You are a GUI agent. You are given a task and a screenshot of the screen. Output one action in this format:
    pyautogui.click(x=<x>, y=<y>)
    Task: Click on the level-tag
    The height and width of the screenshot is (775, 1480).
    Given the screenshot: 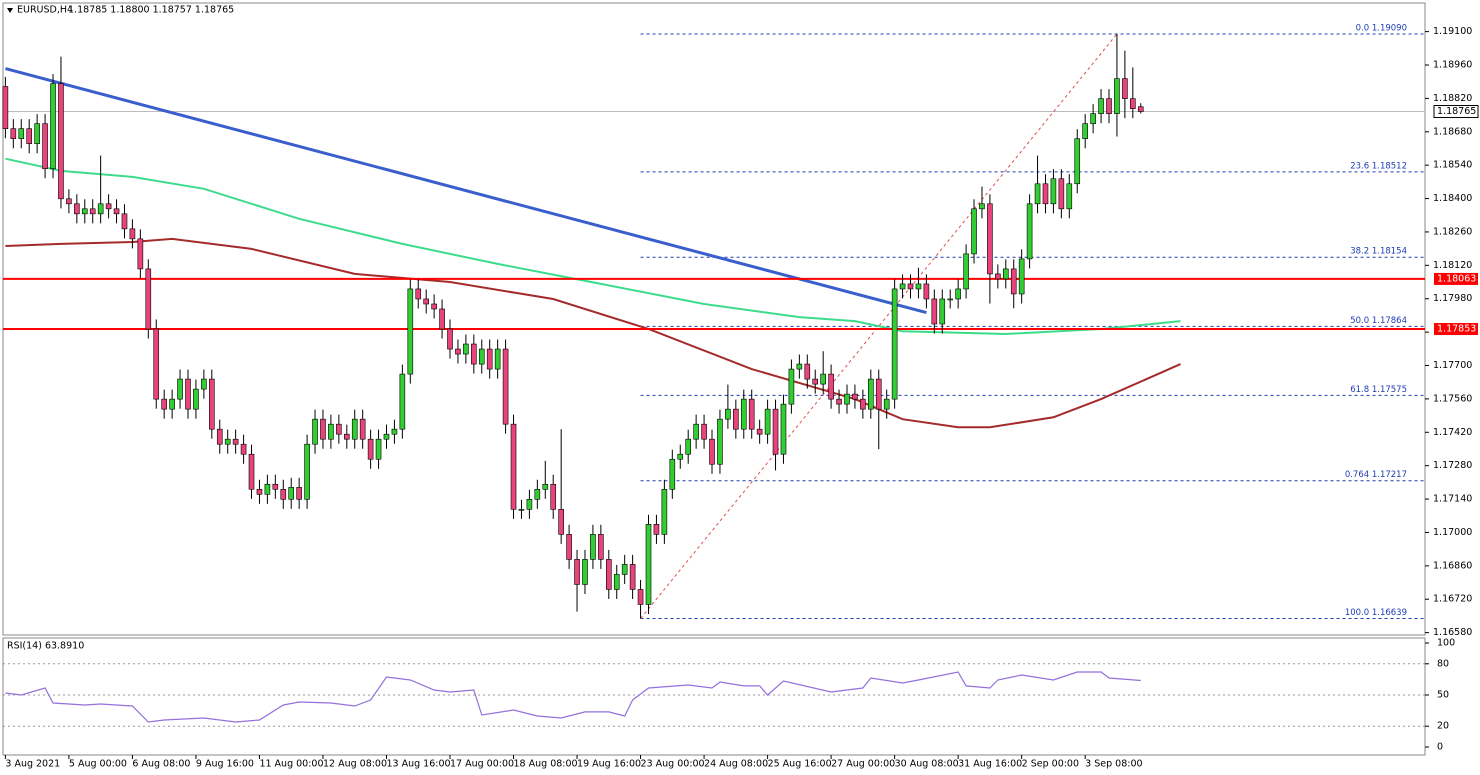 What is the action you would take?
    pyautogui.click(x=1456, y=278)
    